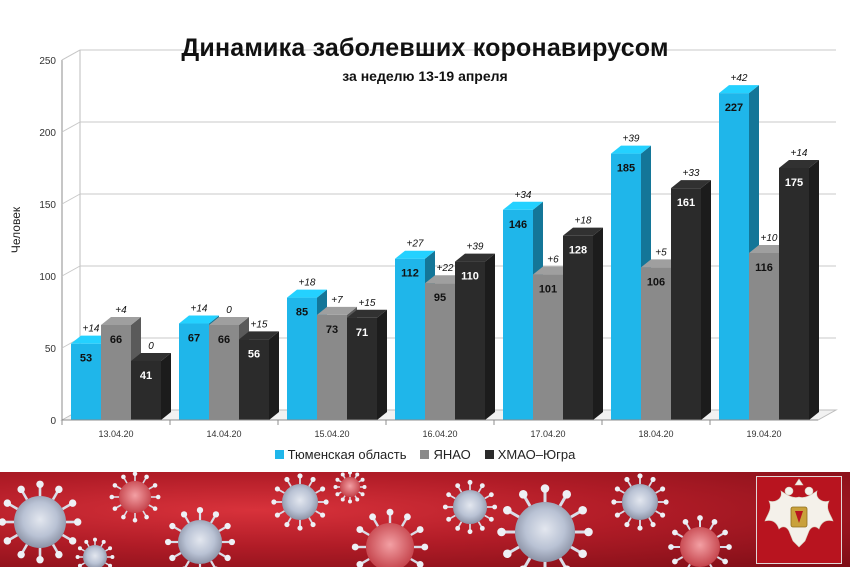 The height and width of the screenshot is (567, 850). I want to click on bar-value-label: 185, so click(626, 169).